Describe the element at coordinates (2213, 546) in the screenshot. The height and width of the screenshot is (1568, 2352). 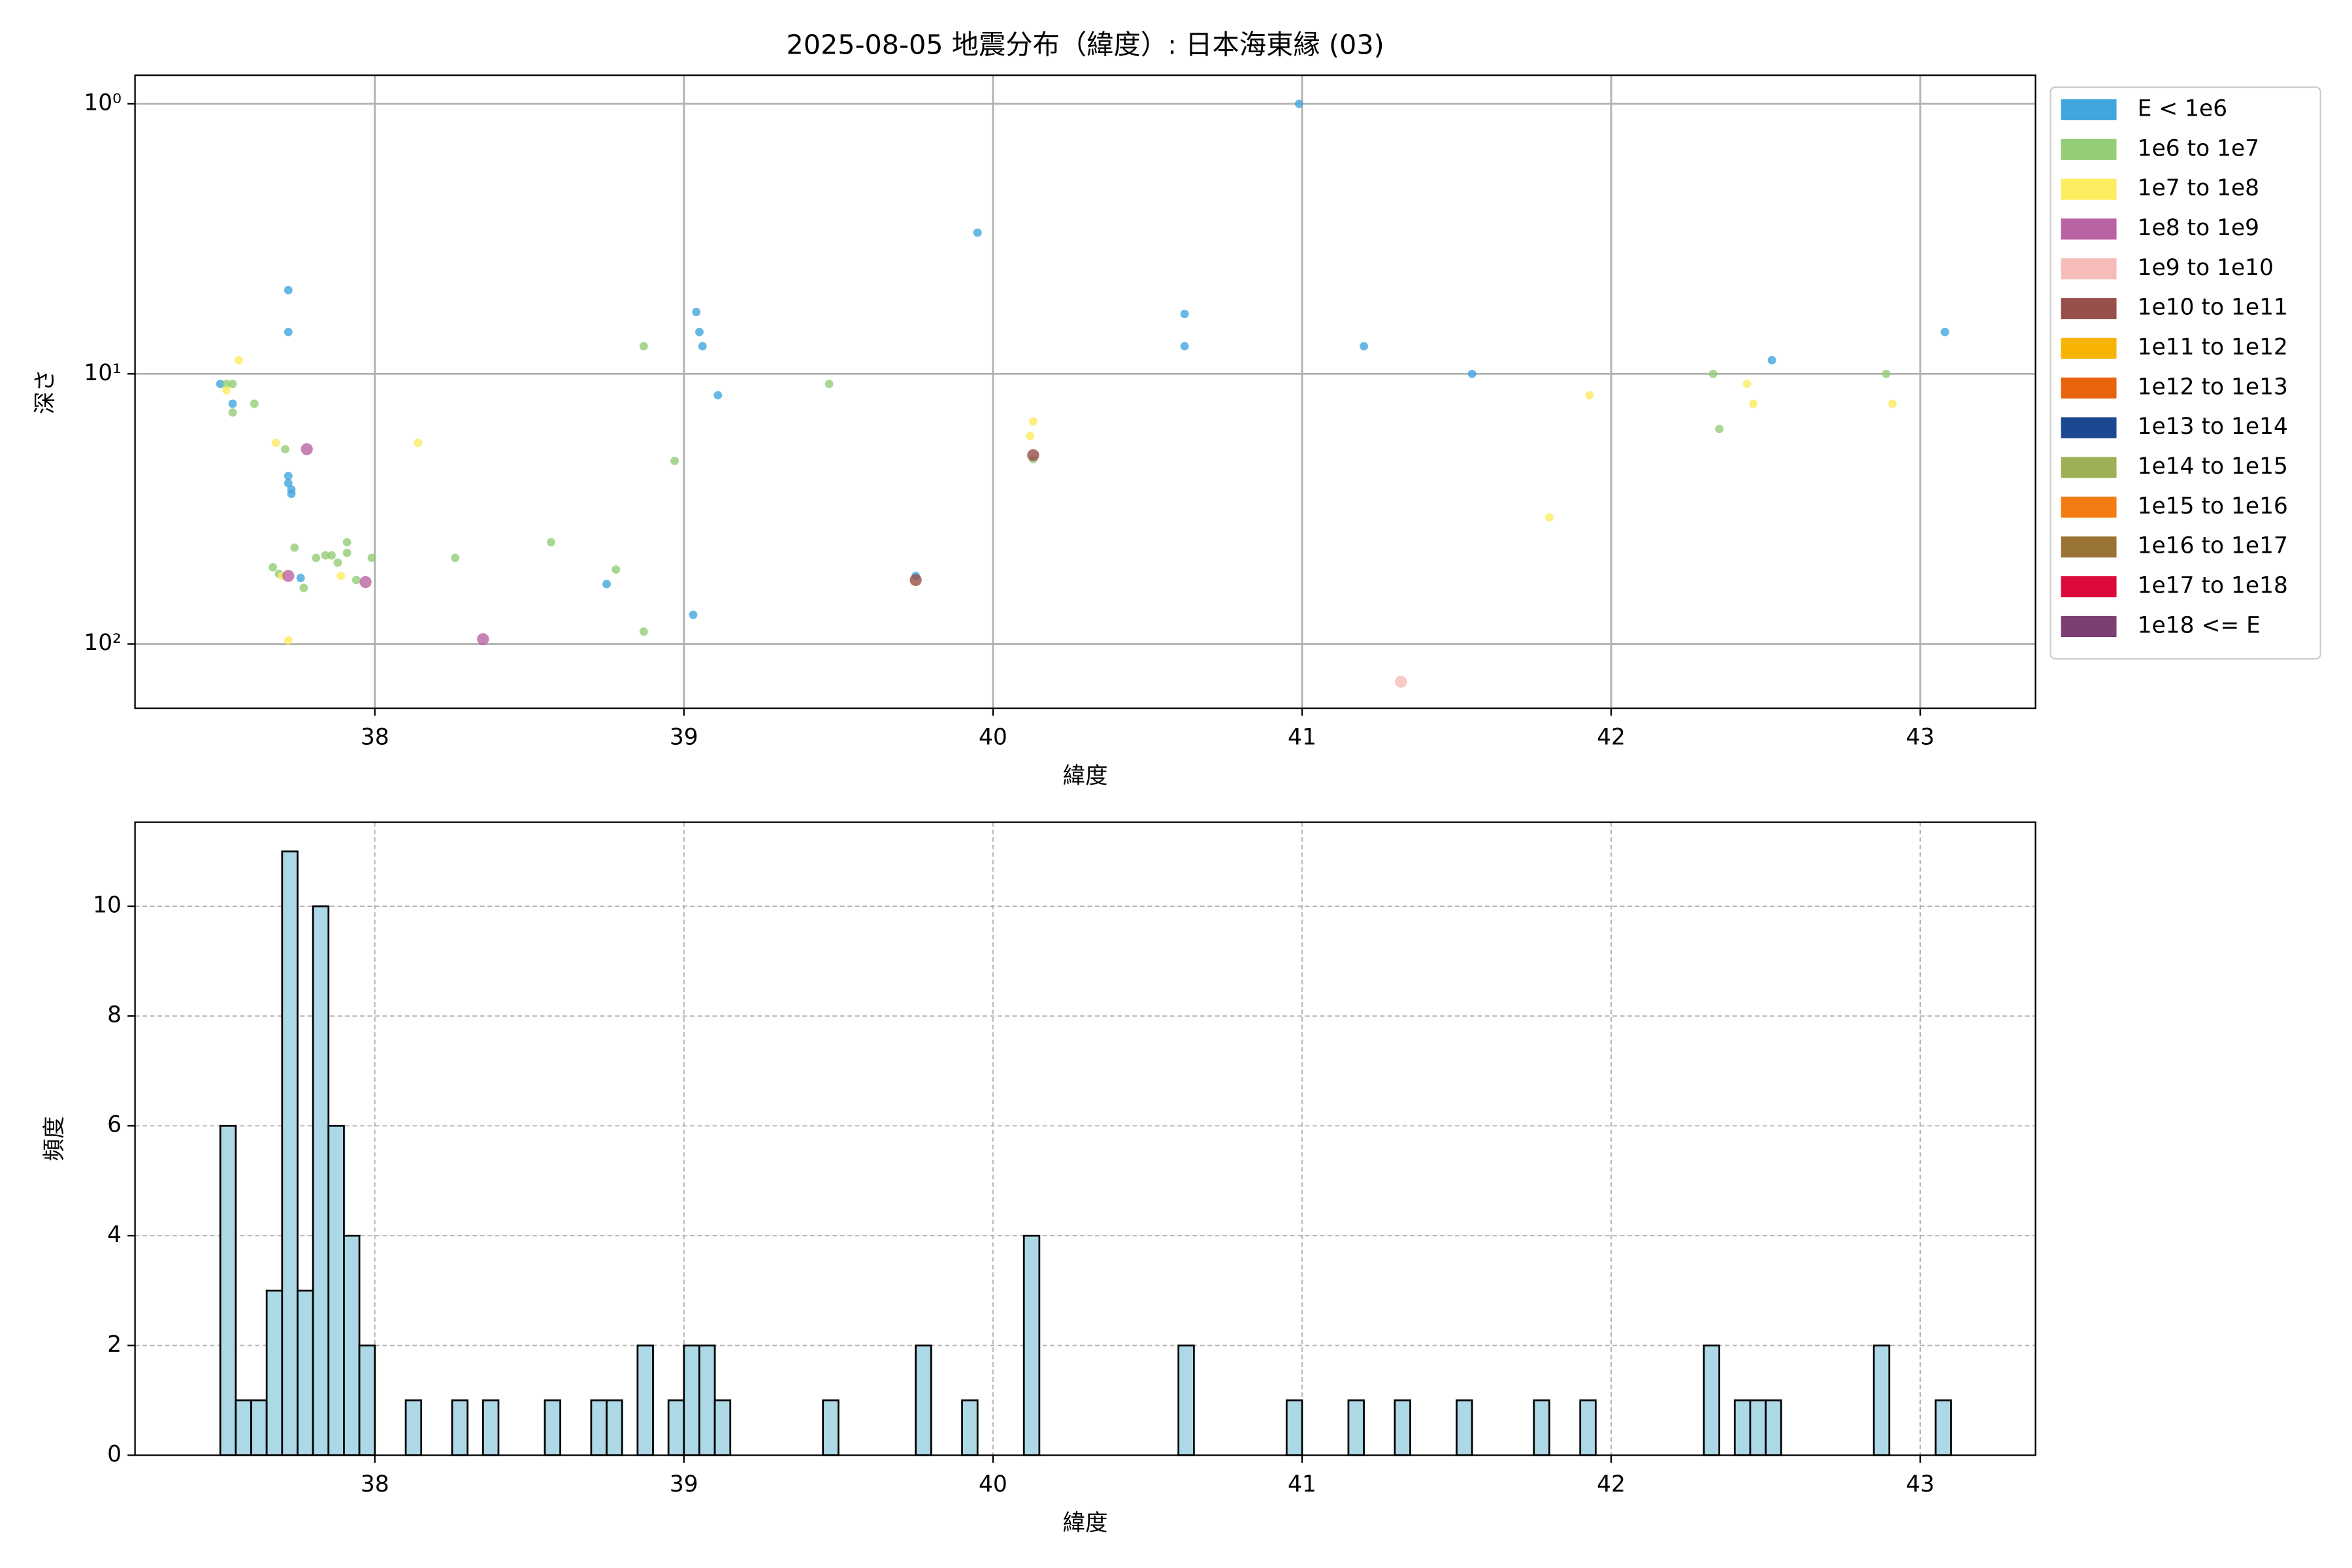
I see `legend-label: 1e16 to 1e17` at that location.